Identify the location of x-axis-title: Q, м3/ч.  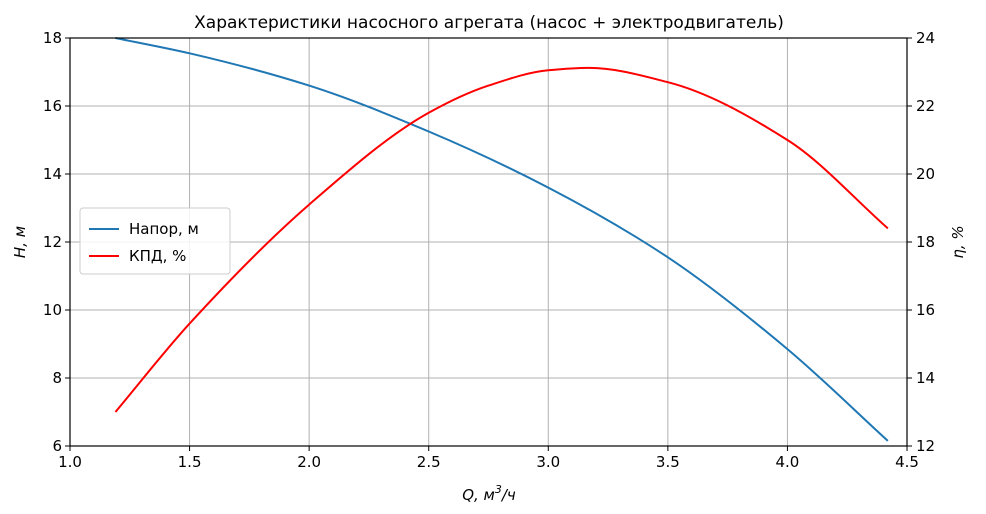
(489, 493).